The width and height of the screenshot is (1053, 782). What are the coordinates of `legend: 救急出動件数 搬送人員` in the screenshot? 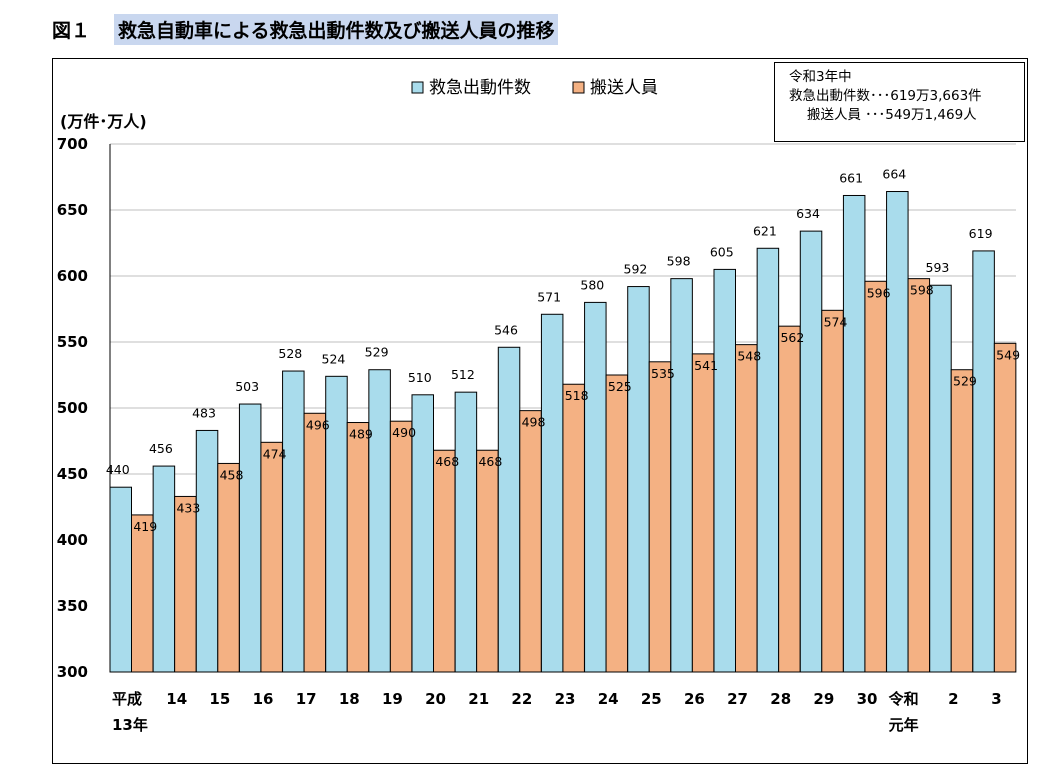 It's located at (534, 88).